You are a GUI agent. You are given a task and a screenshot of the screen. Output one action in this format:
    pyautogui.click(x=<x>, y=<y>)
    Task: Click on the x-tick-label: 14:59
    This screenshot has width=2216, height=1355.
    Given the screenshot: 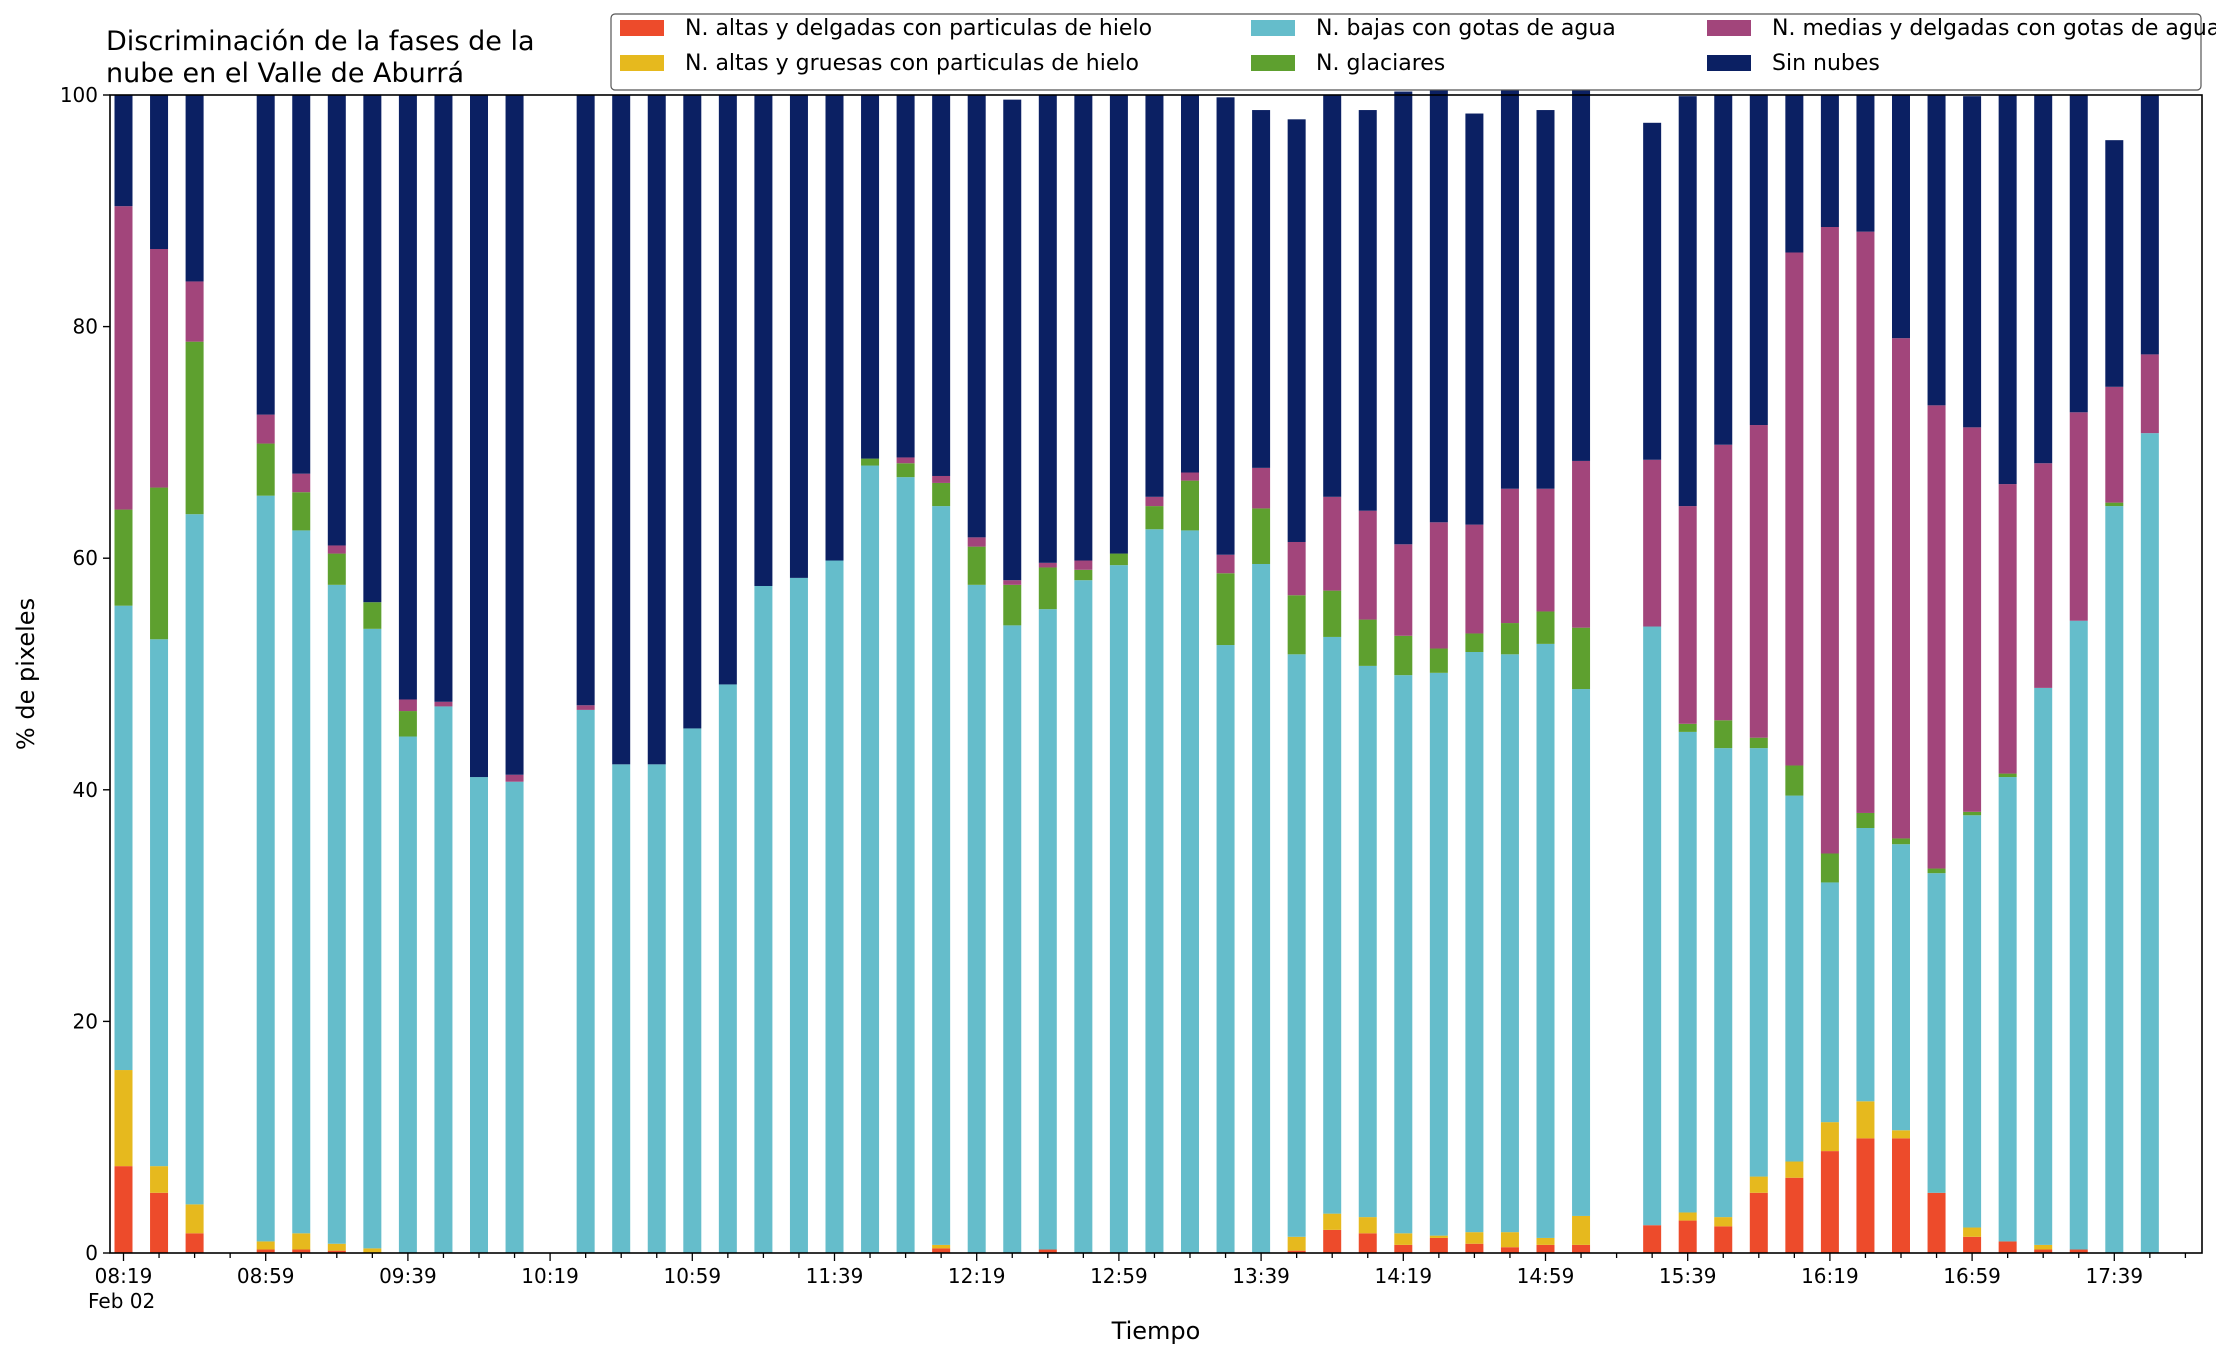 What is the action you would take?
    pyautogui.click(x=1546, y=1276)
    